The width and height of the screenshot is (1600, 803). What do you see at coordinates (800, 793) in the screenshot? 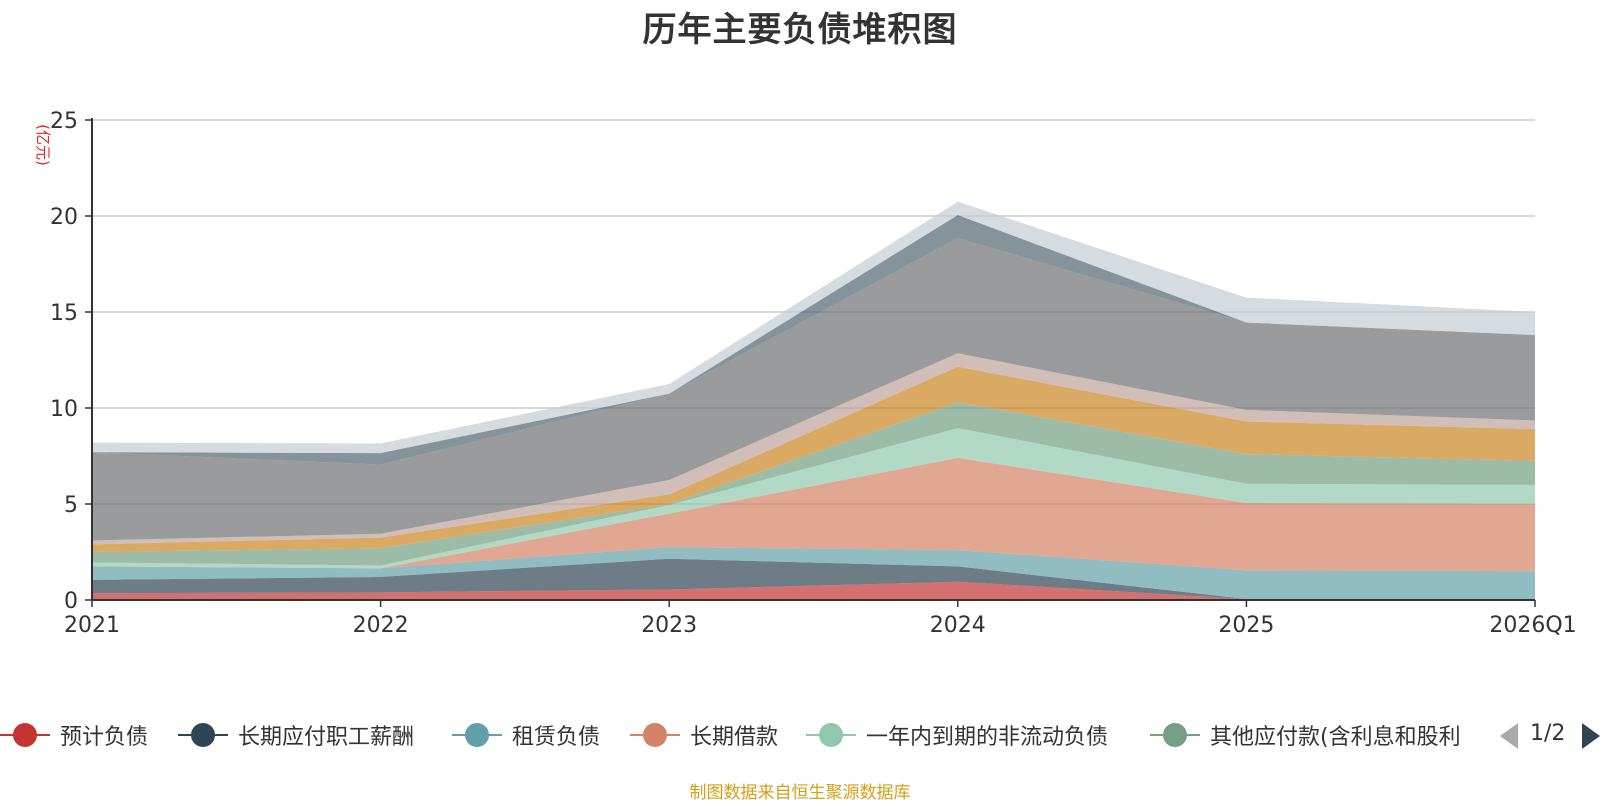
I see `source-note: 制图数据来自恒生聚源数据库` at bounding box center [800, 793].